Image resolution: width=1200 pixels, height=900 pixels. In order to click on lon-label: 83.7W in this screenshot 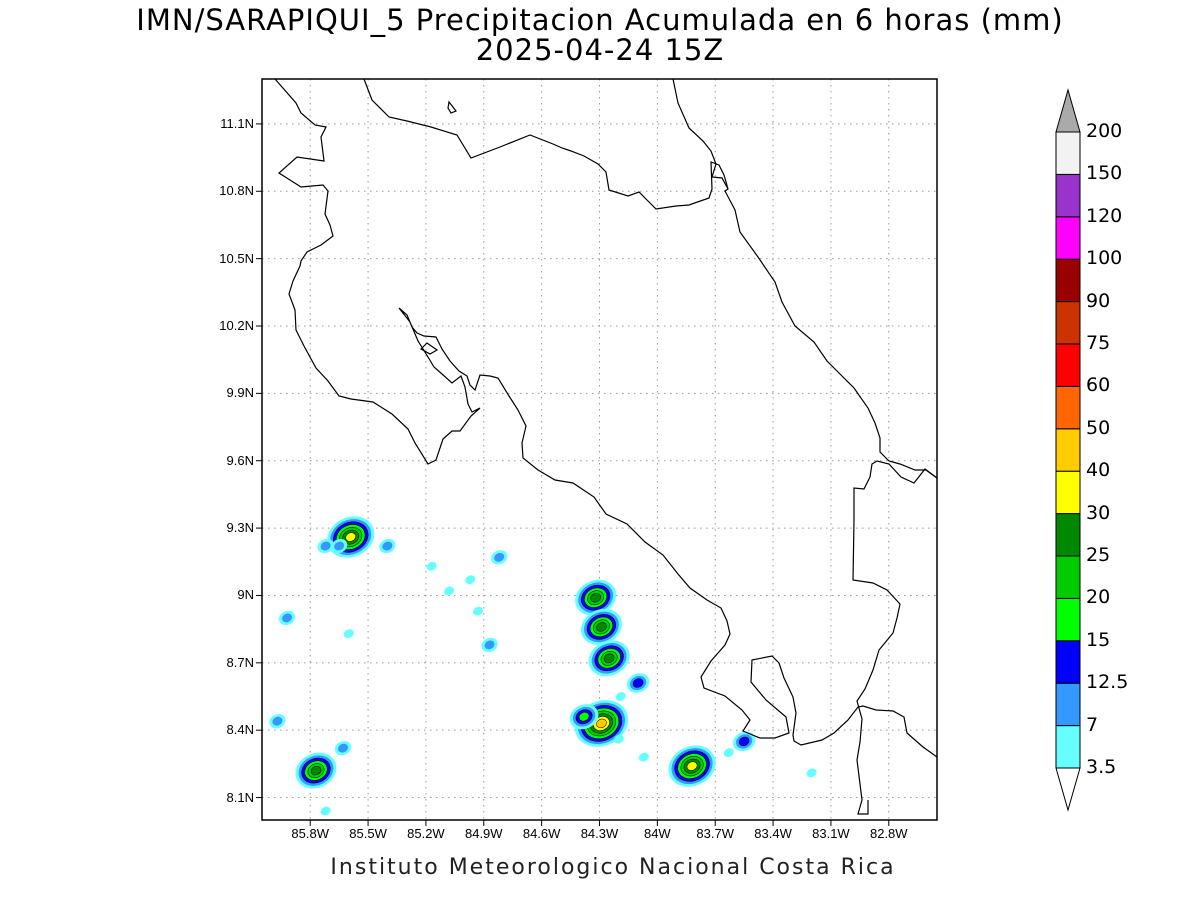, I will do `click(715, 833)`.